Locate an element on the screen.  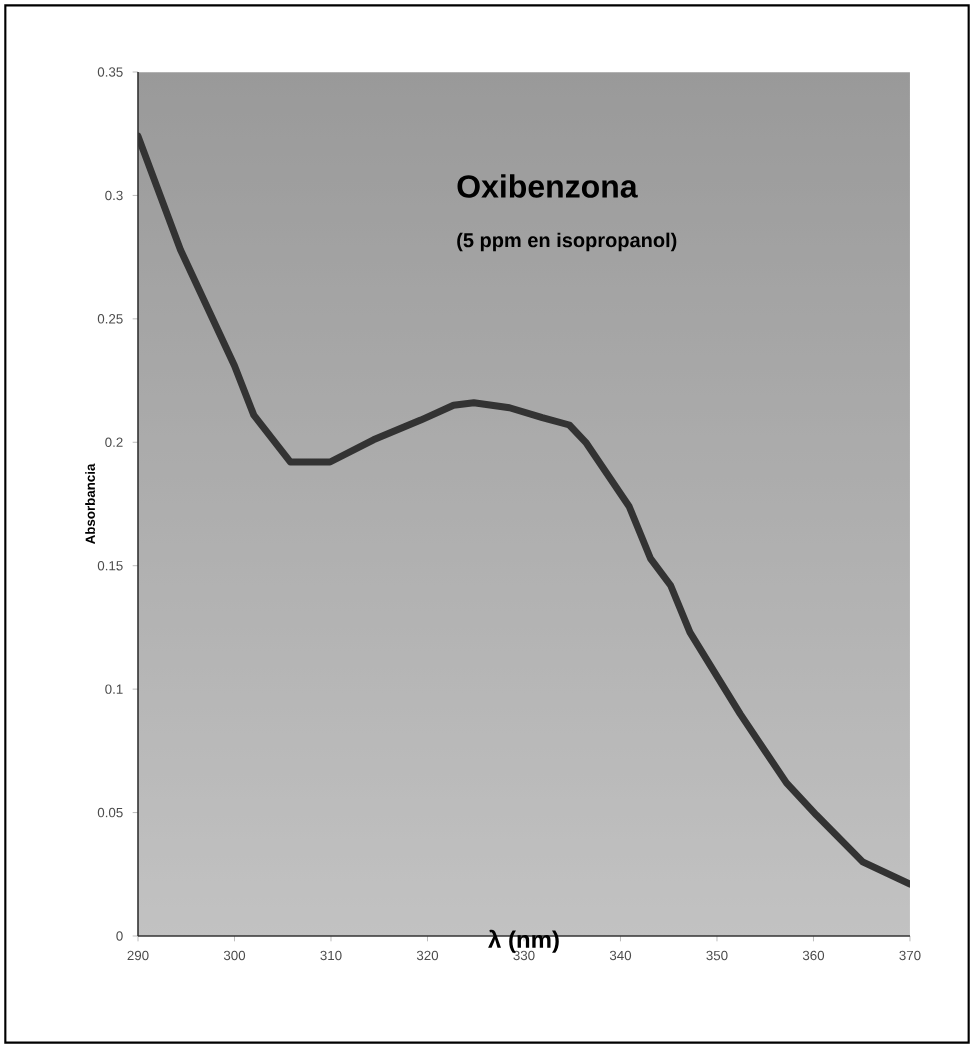
text: (5 ppm en isopropanol) is located at coordinates (567, 242).